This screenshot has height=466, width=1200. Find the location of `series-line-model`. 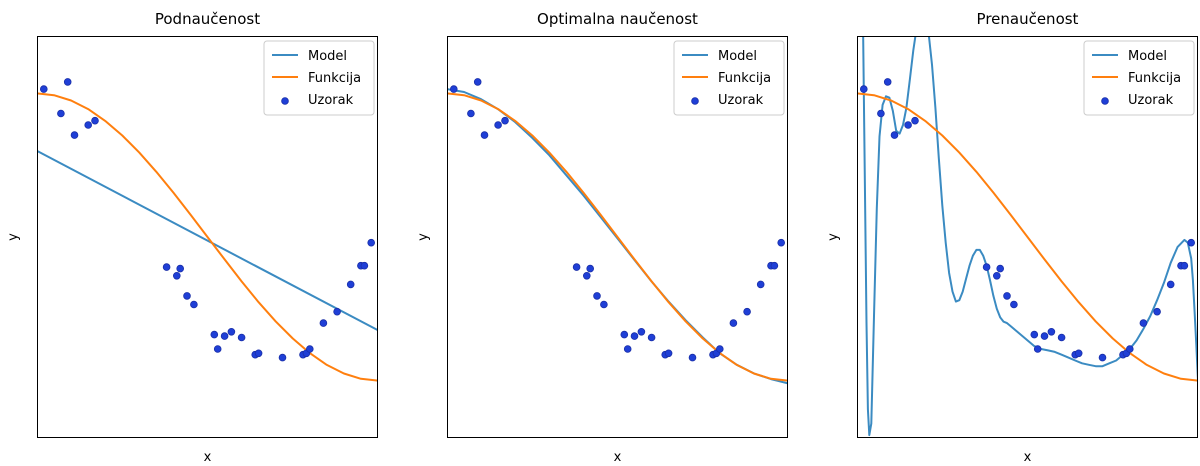

series-line-model is located at coordinates (207, 241).